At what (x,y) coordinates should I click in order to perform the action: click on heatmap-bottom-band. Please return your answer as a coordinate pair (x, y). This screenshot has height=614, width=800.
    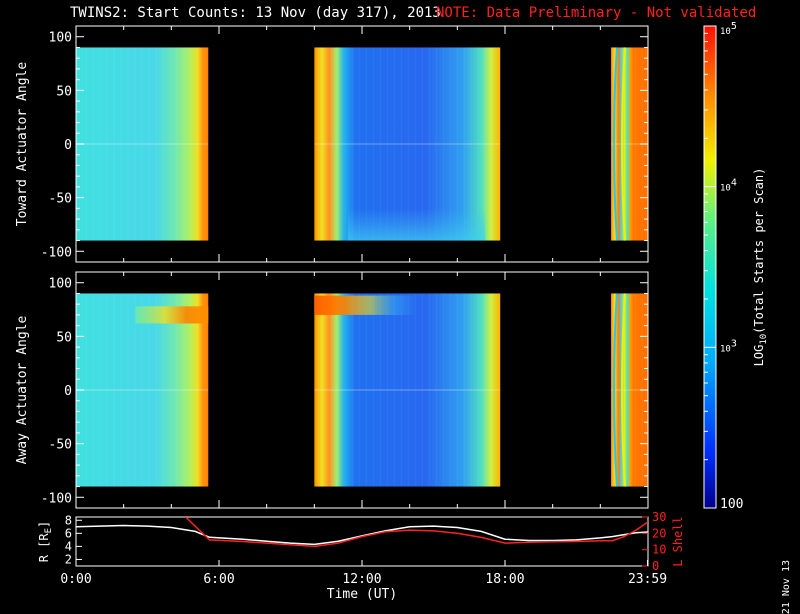
    Looking at the image, I should click on (416, 224).